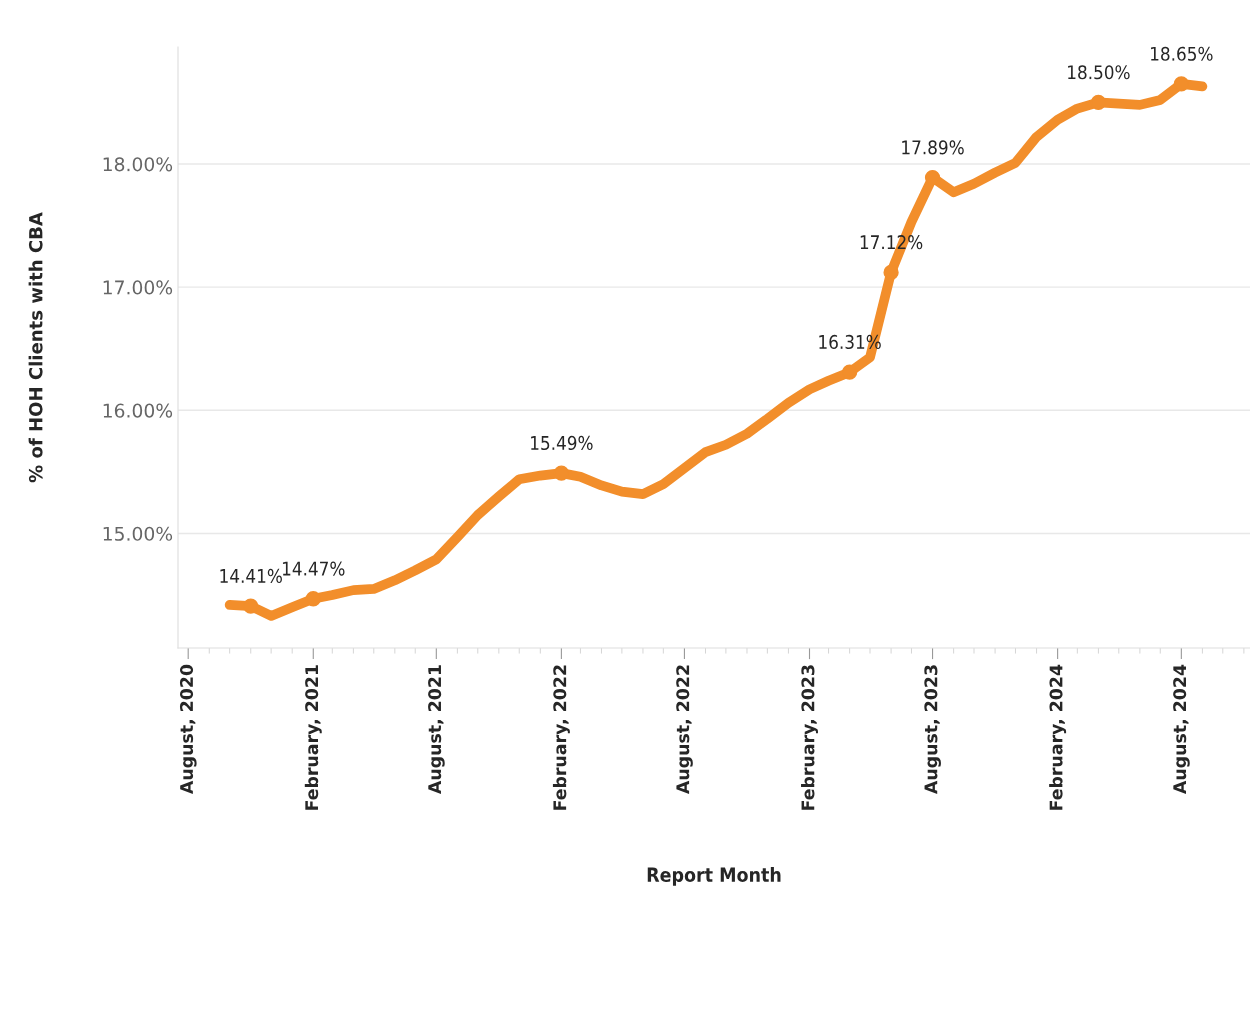 Image resolution: width=1250 pixels, height=1017 pixels. I want to click on y-axis-title: % of HOH Clients with CBA, so click(35, 347).